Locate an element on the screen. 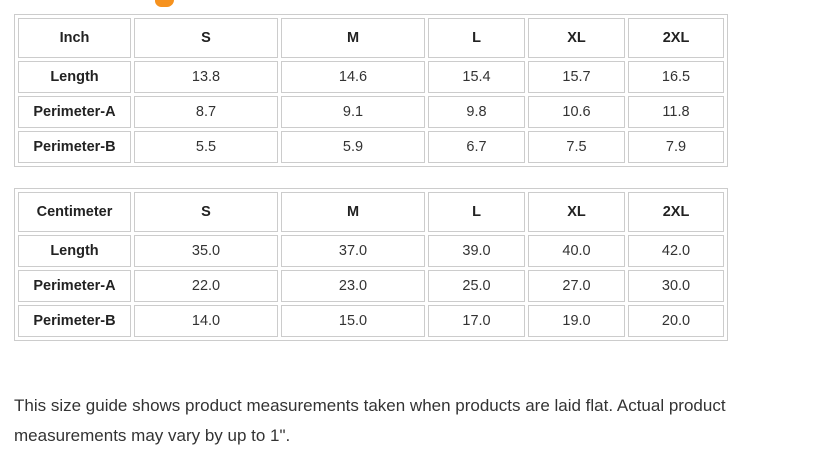 This screenshot has height=453, width=824. value-cell: 17.0 is located at coordinates (476, 321).